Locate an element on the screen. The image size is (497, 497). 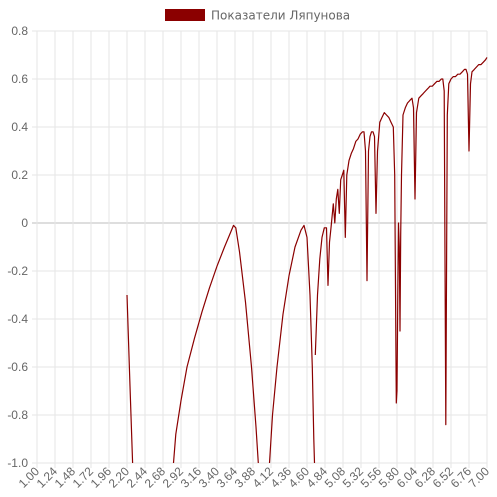
y-axis: 0.8 0.6 0.4 0.2 0 -0.2 -0.4 -0.6 -0.8 -1.0 is located at coordinates (17, 247).